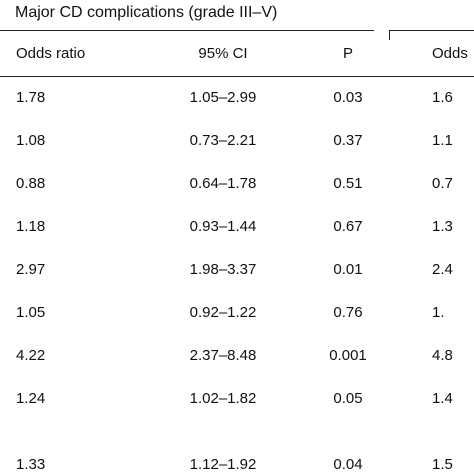  I want to click on cell-ci: 1.12–1.92, so click(223, 464).